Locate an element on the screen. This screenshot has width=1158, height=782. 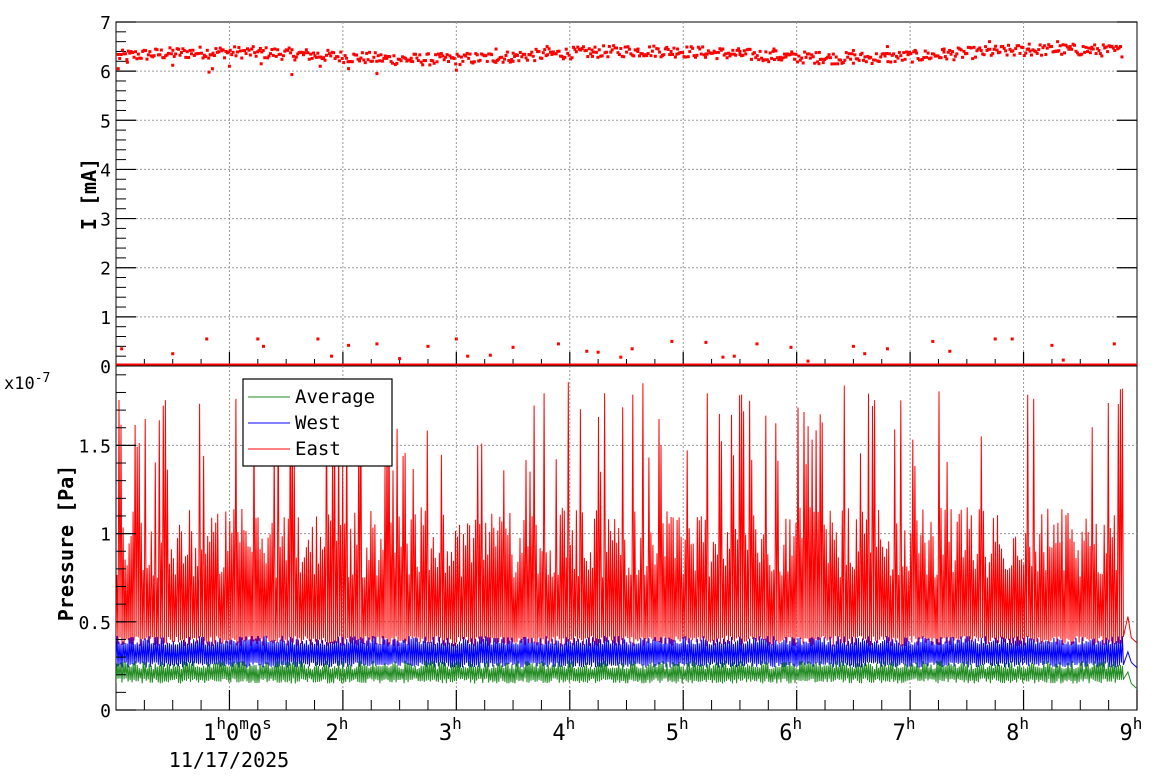
pressure-y-tick-label: 0.5 is located at coordinates (94, 623).